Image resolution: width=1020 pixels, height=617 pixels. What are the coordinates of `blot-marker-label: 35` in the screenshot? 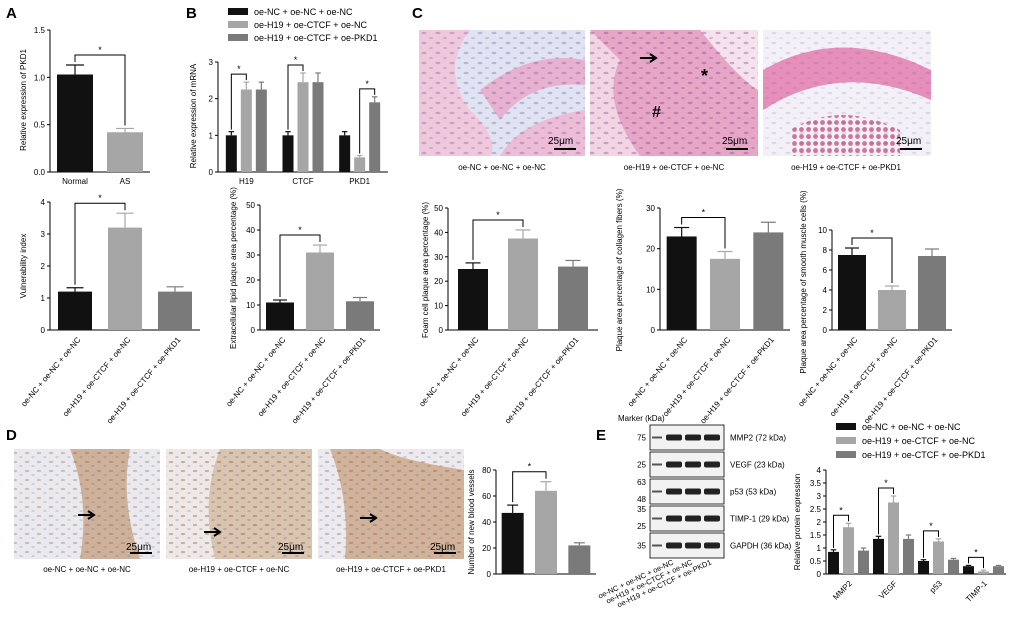 It's located at (641, 509).